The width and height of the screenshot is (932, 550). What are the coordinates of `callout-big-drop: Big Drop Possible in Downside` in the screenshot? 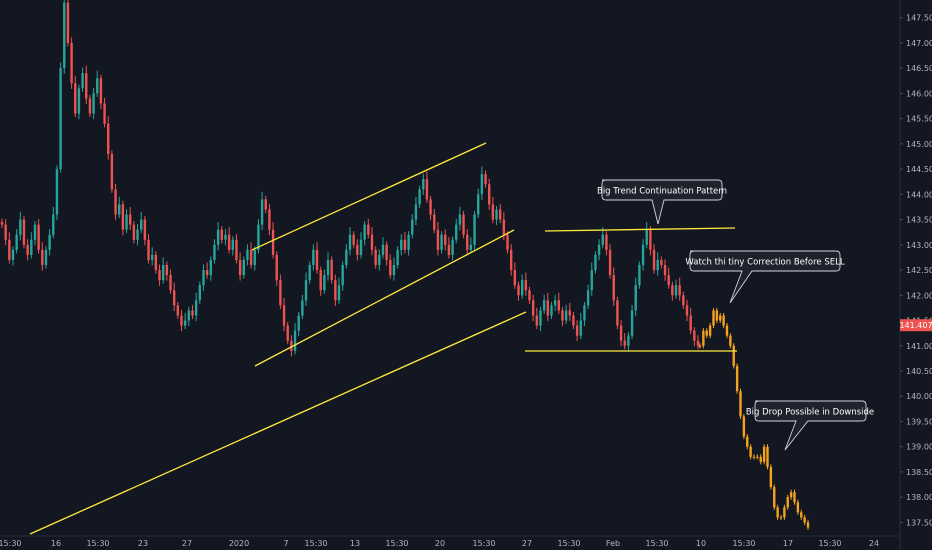 It's located at (810, 425).